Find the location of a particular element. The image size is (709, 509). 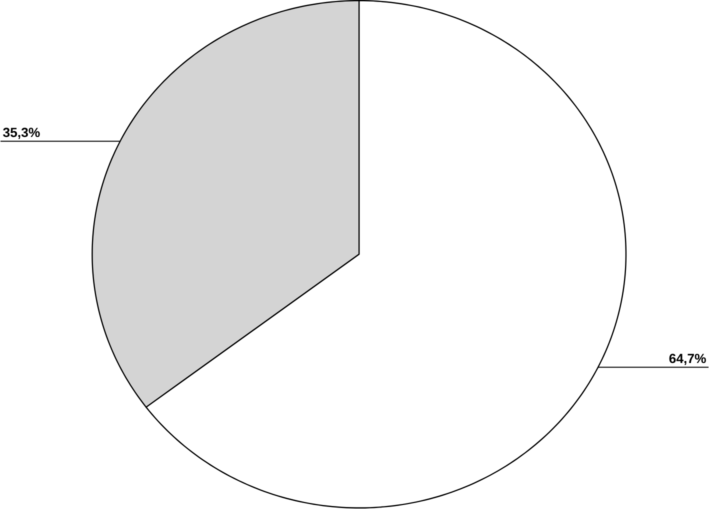

data-label: 35,3% is located at coordinates (21, 134).